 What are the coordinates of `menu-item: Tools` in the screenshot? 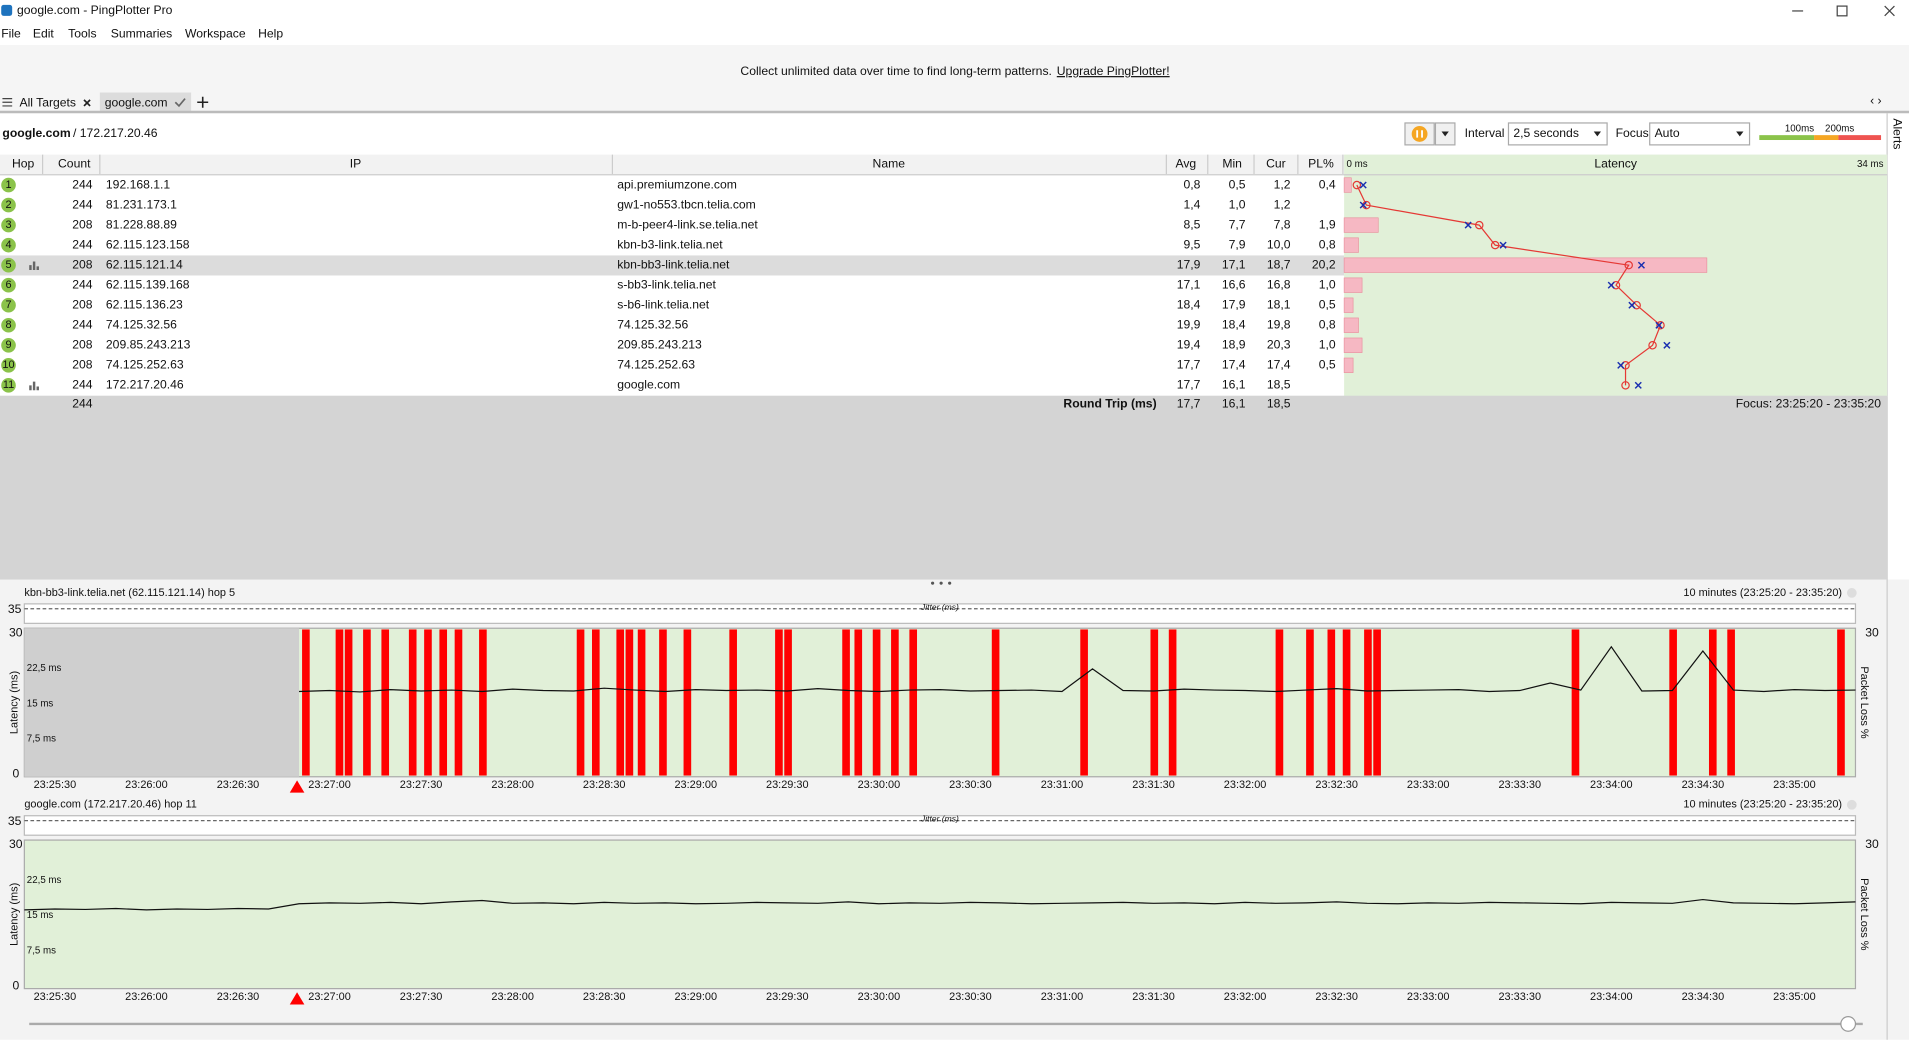 It's located at (82, 33).